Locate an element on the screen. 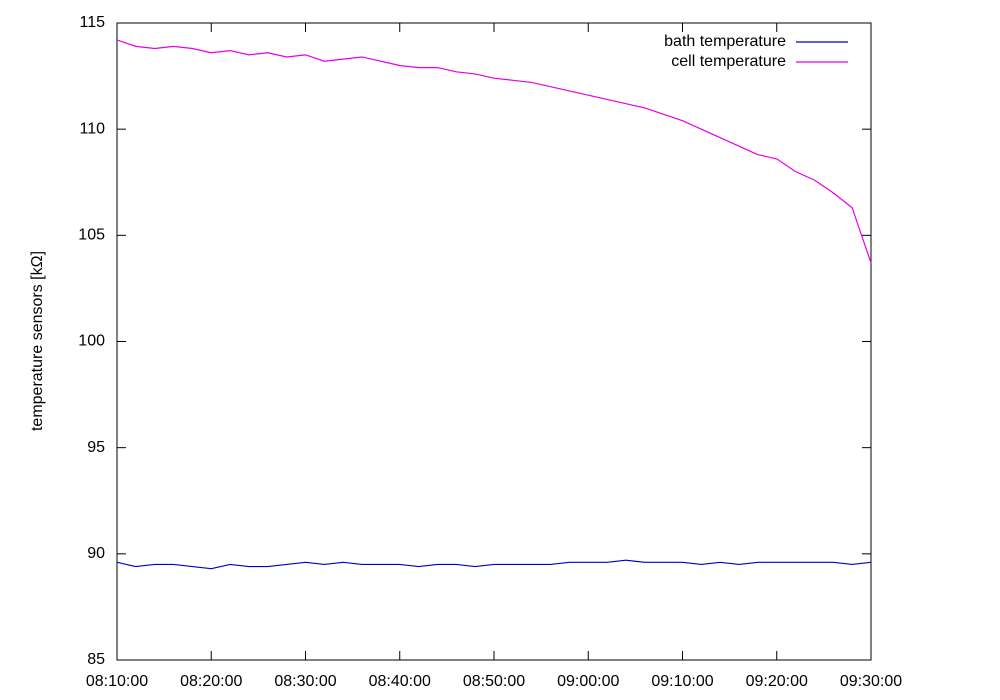 The height and width of the screenshot is (700, 1000). y-tick-label: 90 is located at coordinates (96, 553).